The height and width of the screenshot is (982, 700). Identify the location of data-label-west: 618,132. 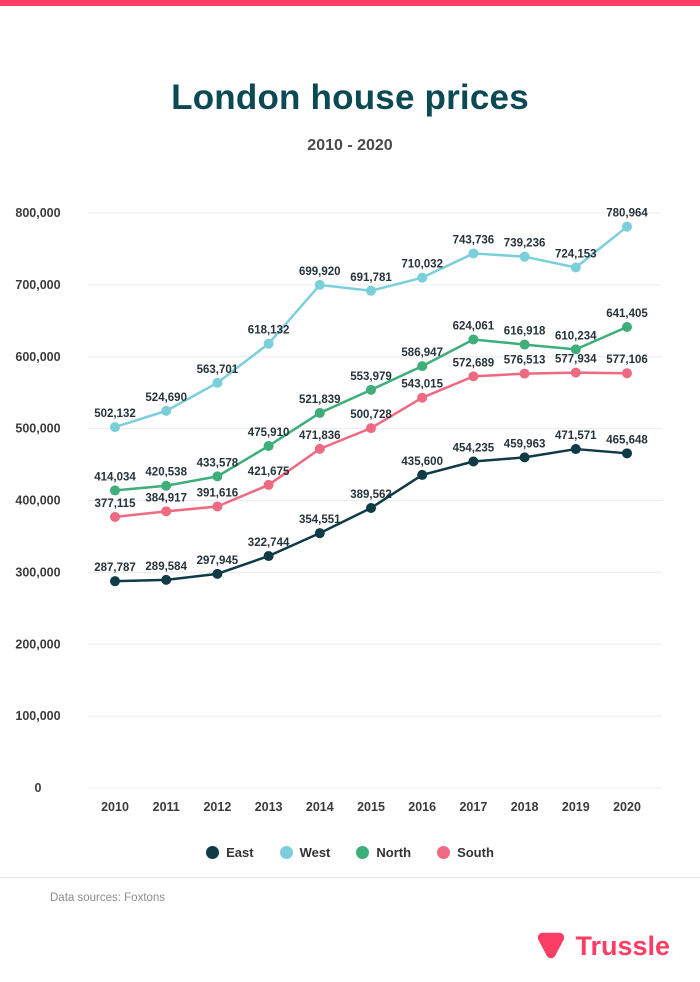
(269, 331).